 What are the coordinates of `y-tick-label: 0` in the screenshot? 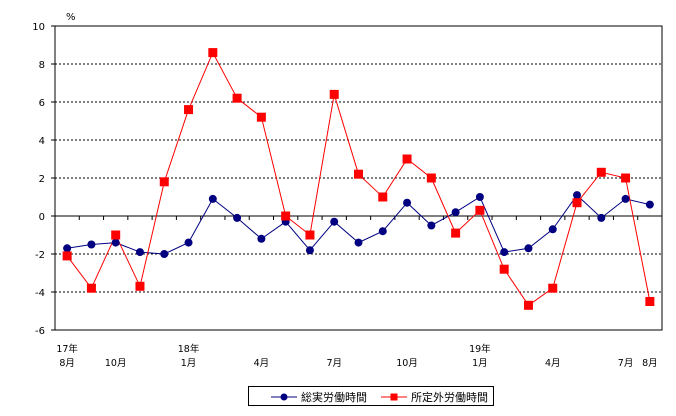 It's located at (42, 217).